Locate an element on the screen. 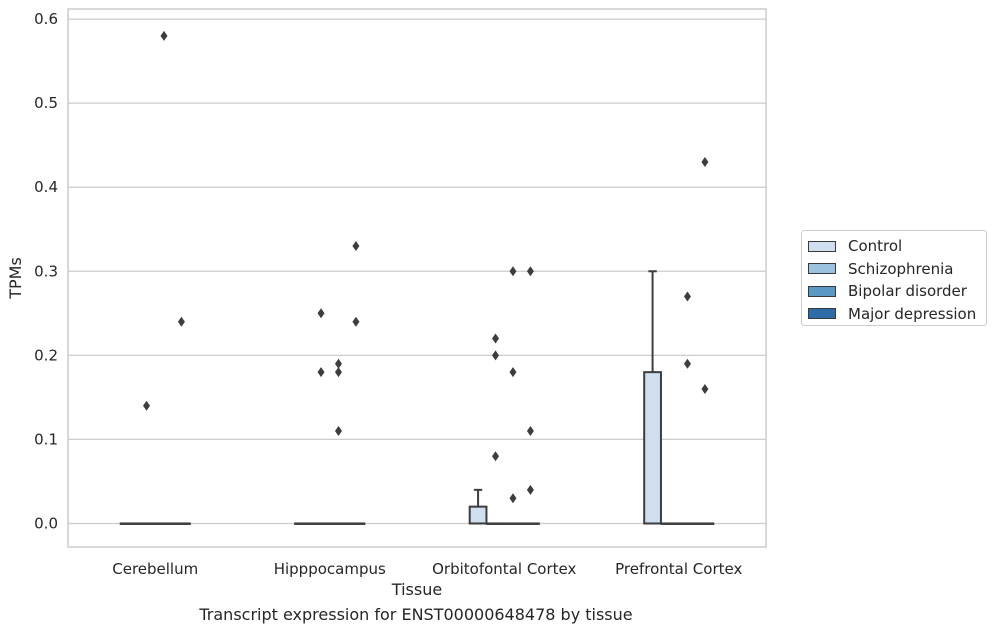 The height and width of the screenshot is (634, 997). legend-item-bipolar-disorder: Bipolar disorder is located at coordinates (897, 291).